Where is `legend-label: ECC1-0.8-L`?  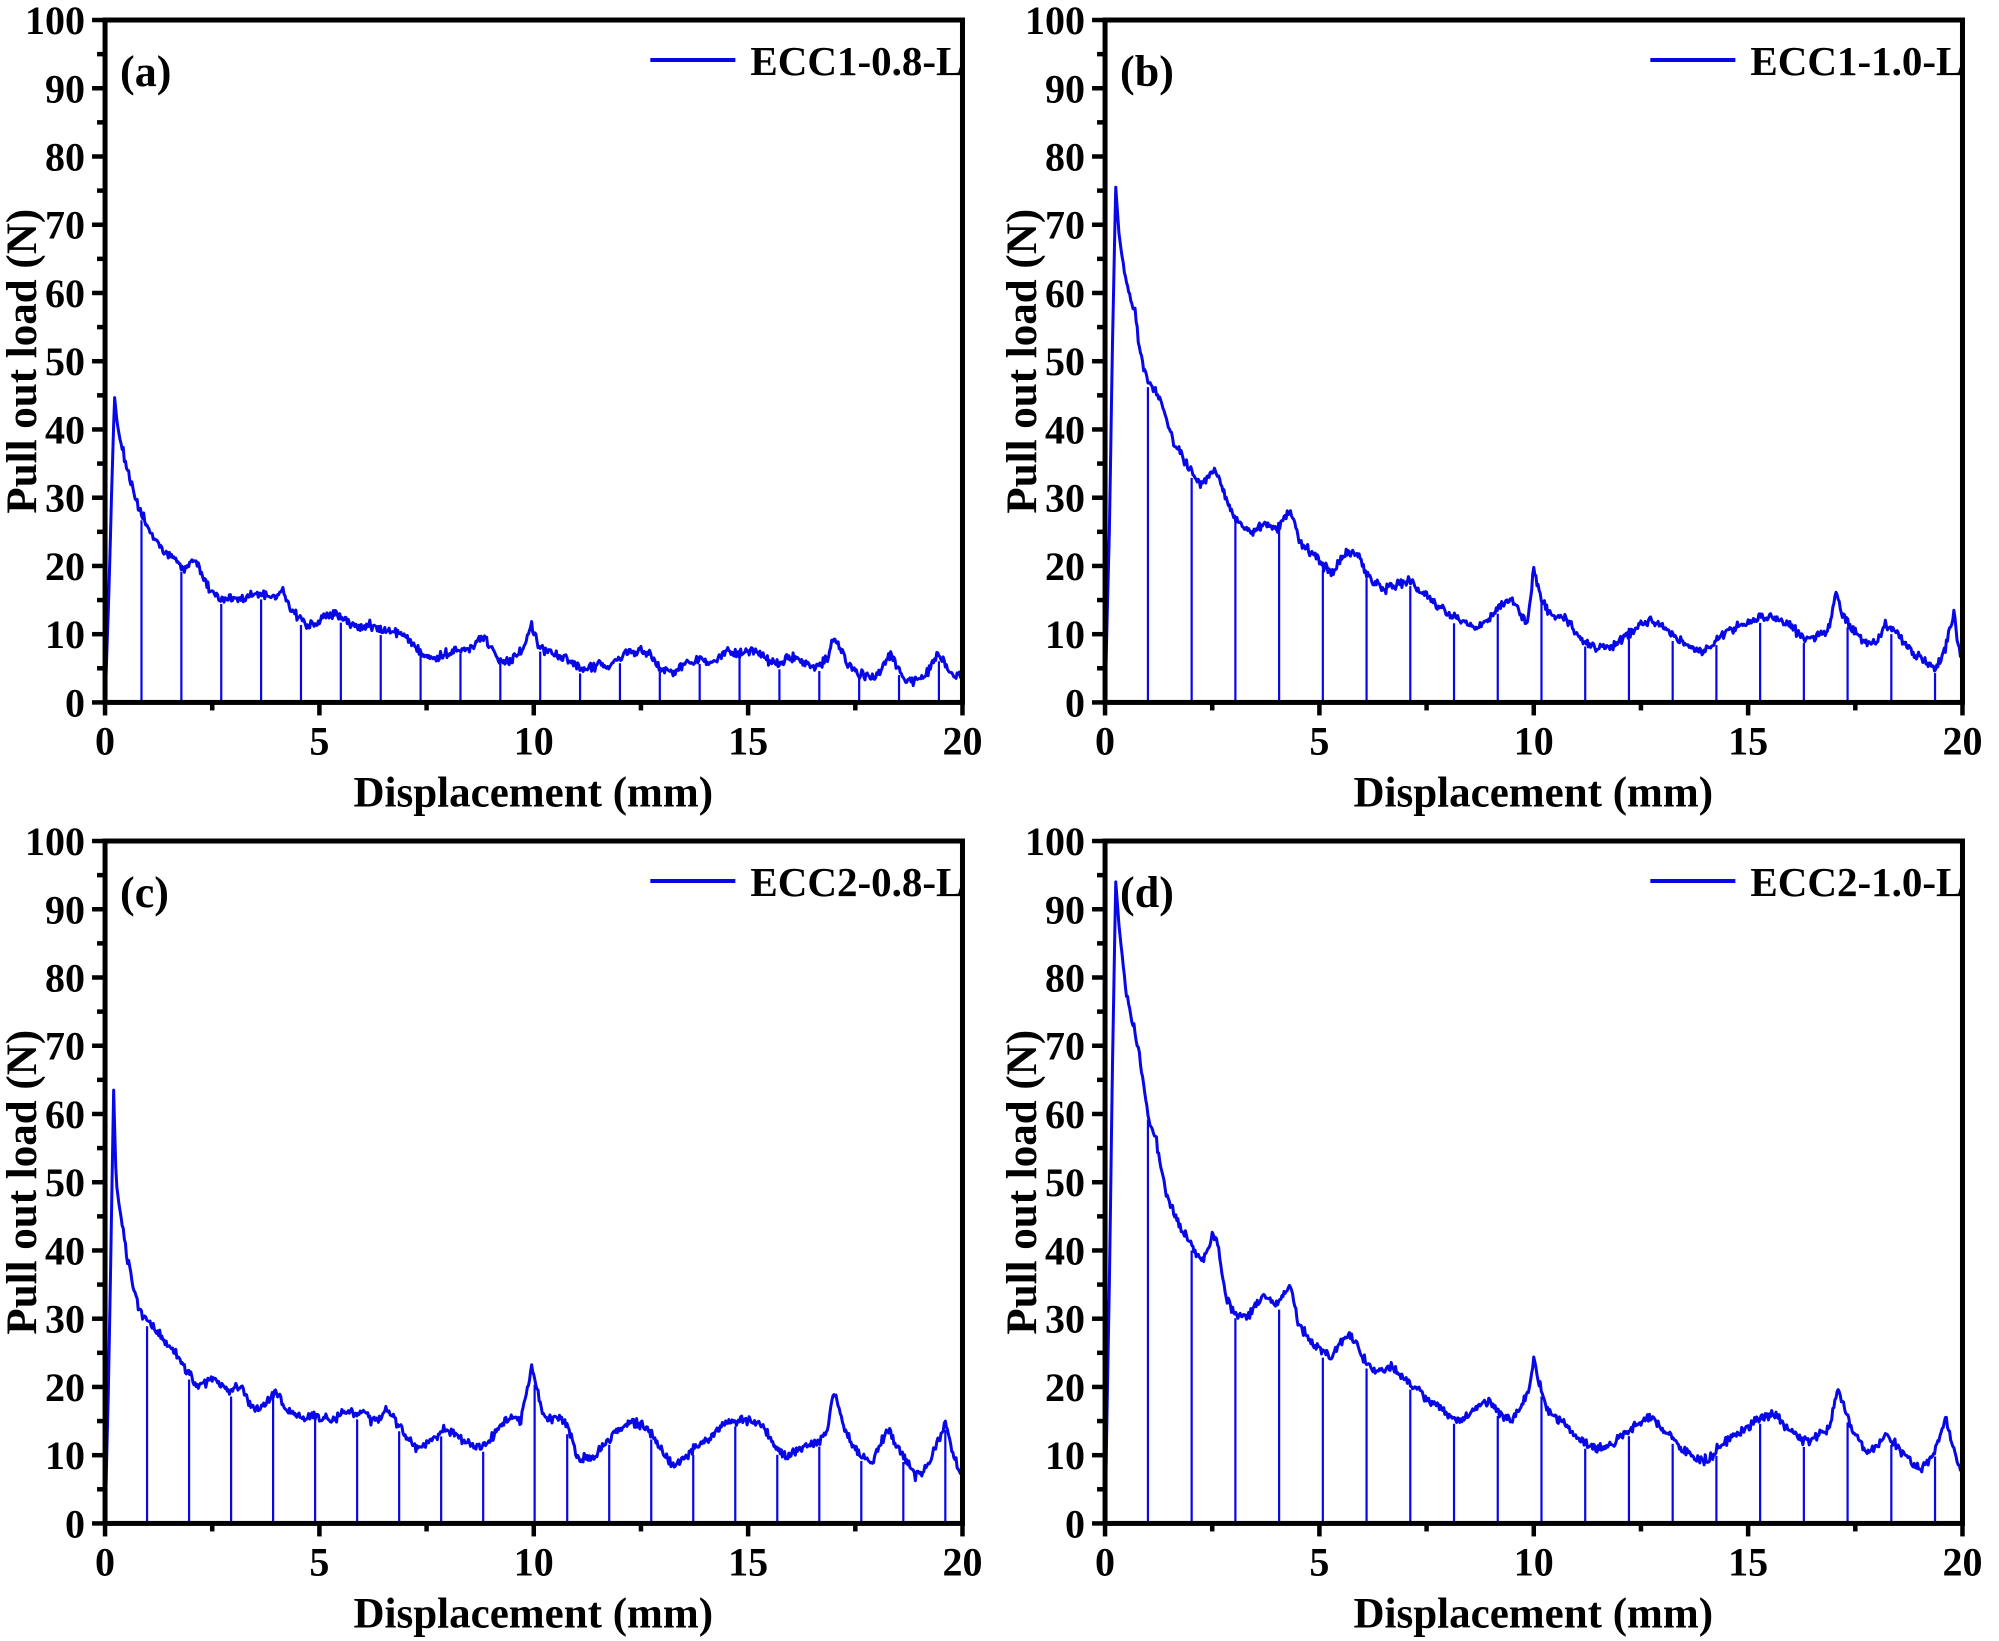
legend-label: ECC1-0.8-L is located at coordinates (856, 61).